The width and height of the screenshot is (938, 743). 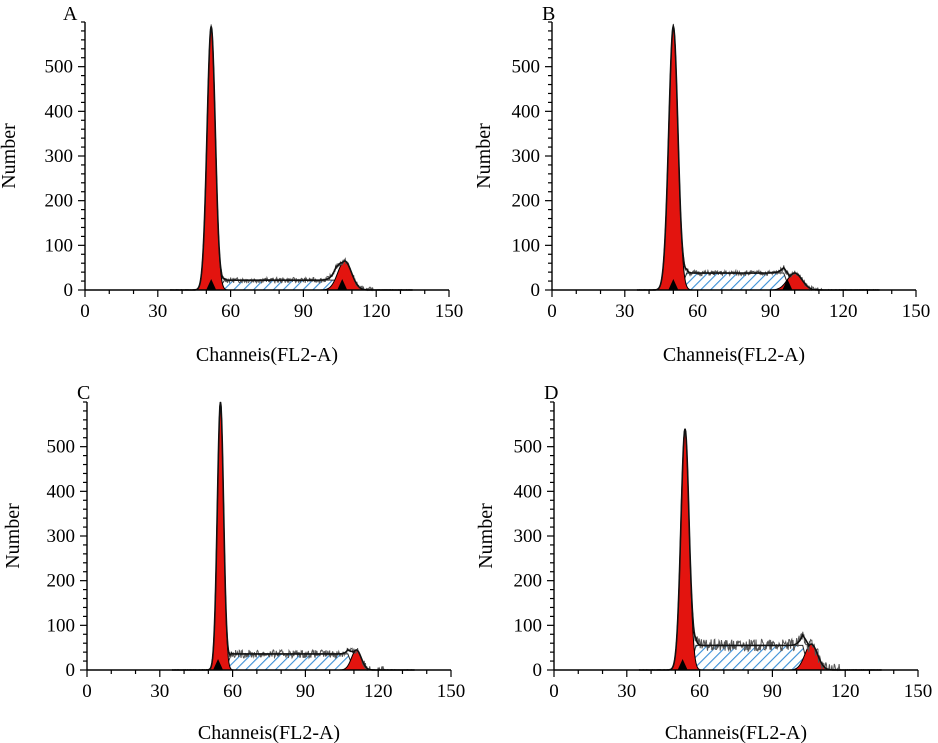 I want to click on panel-label: C, so click(x=83, y=393).